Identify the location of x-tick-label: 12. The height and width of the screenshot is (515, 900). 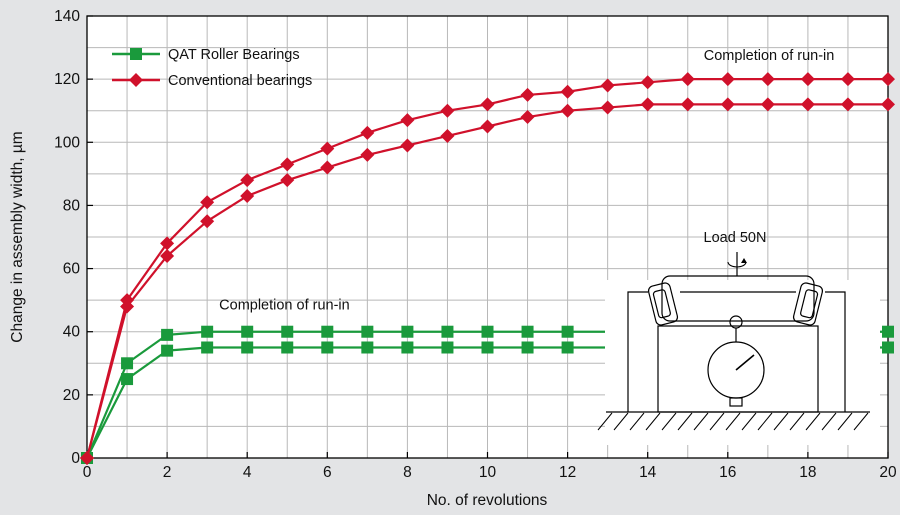
(567, 472).